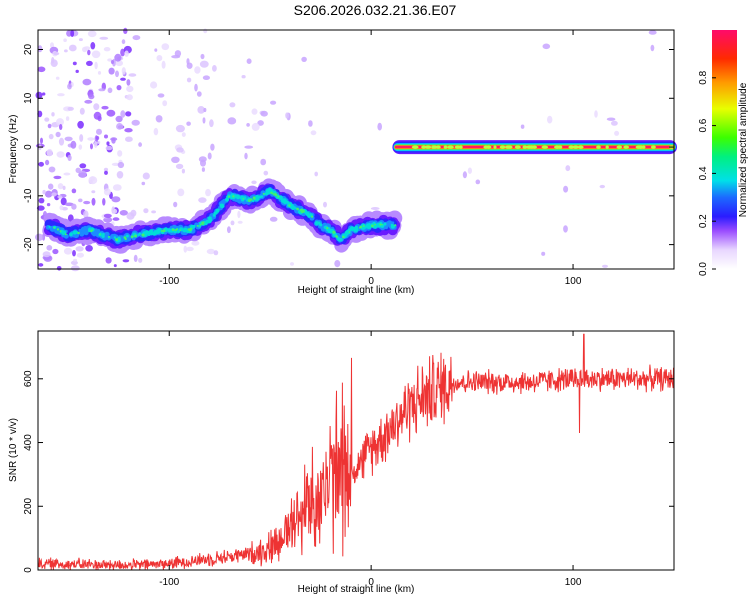 The height and width of the screenshot is (600, 750). What do you see at coordinates (28, 378) in the screenshot?
I see `y-tick-label: 600` at bounding box center [28, 378].